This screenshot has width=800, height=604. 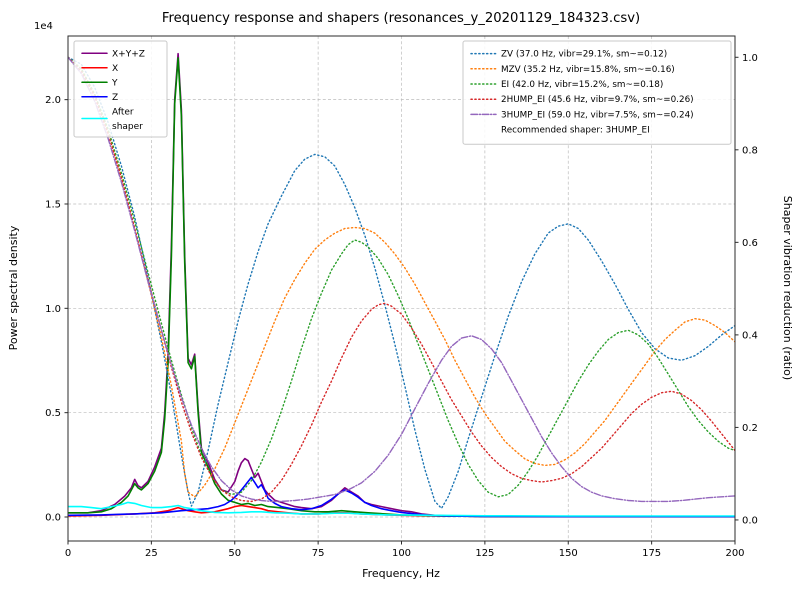 I want to click on x-tick-label: 175, so click(x=651, y=553).